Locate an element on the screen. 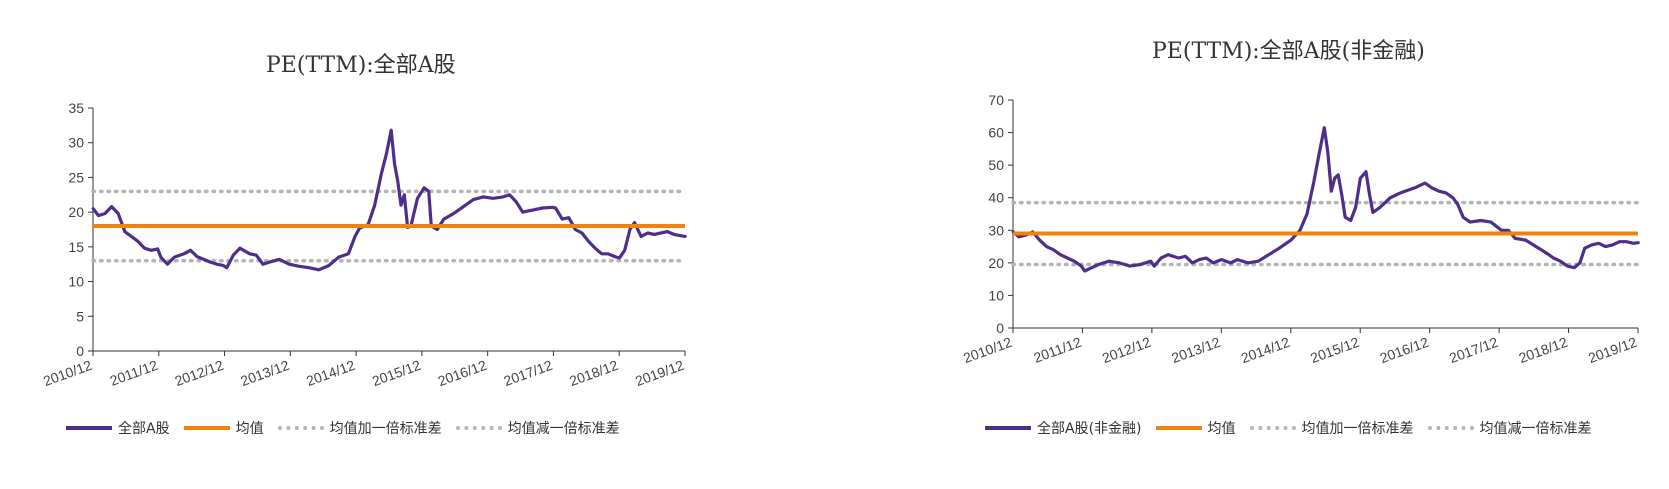 This screenshot has height=489, width=1669. legend-item-series: 全部A股(非金融) is located at coordinates (1063, 428).